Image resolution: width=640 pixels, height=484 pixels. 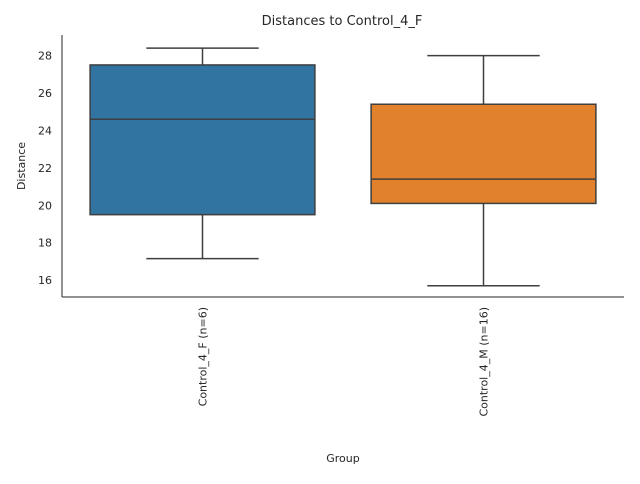 I want to click on y-tick-label: 18, so click(x=45, y=243).